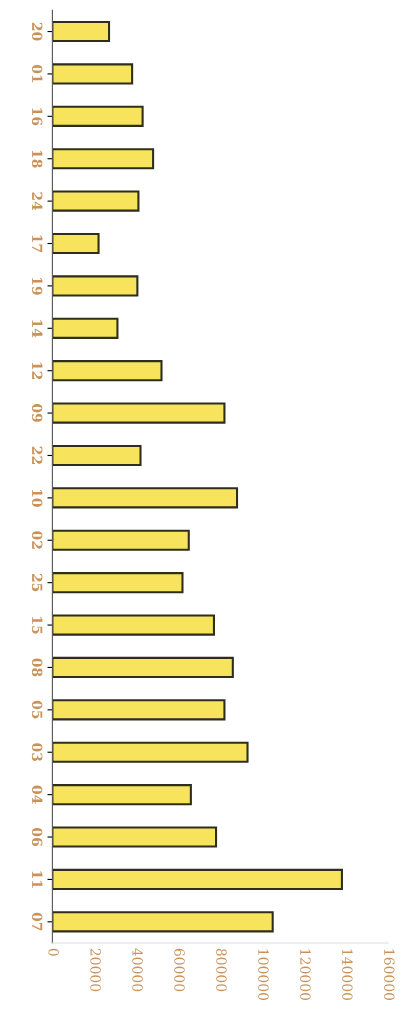  What do you see at coordinates (37, 921) in the screenshot?
I see `y-tick-label: 07` at bounding box center [37, 921].